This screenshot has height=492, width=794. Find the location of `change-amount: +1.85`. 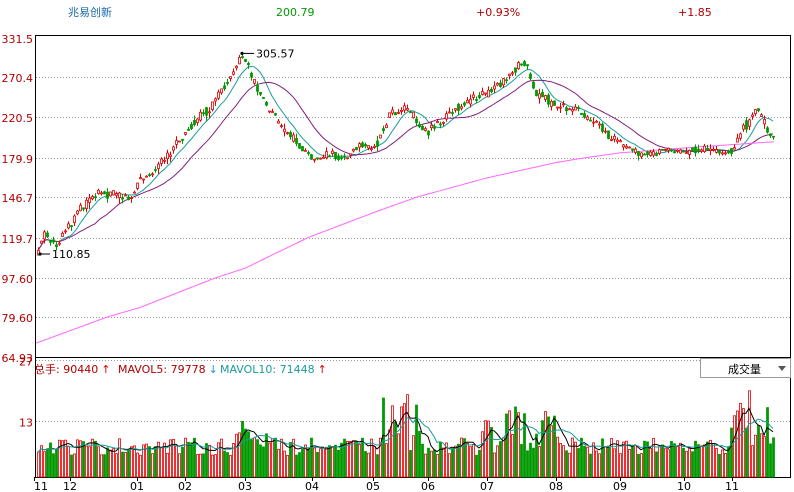

change-amount: +1.85 is located at coordinates (695, 12).